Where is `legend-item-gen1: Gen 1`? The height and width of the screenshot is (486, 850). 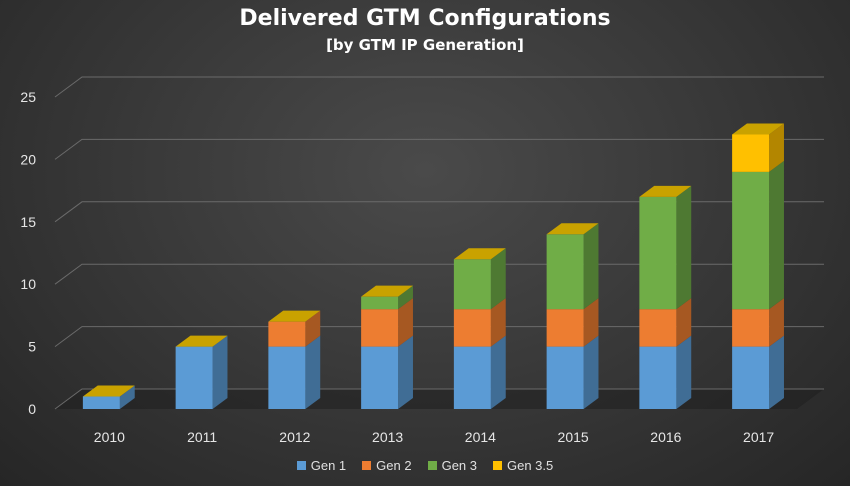 legend-item-gen1: Gen 1 is located at coordinates (321, 465).